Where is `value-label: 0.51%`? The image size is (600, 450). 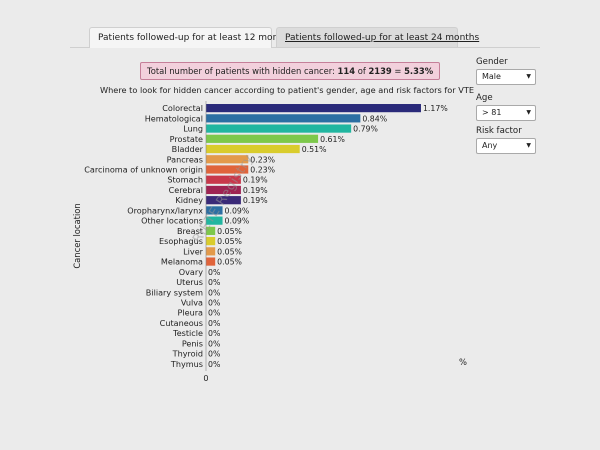 value-label: 0.51% is located at coordinates (314, 149).